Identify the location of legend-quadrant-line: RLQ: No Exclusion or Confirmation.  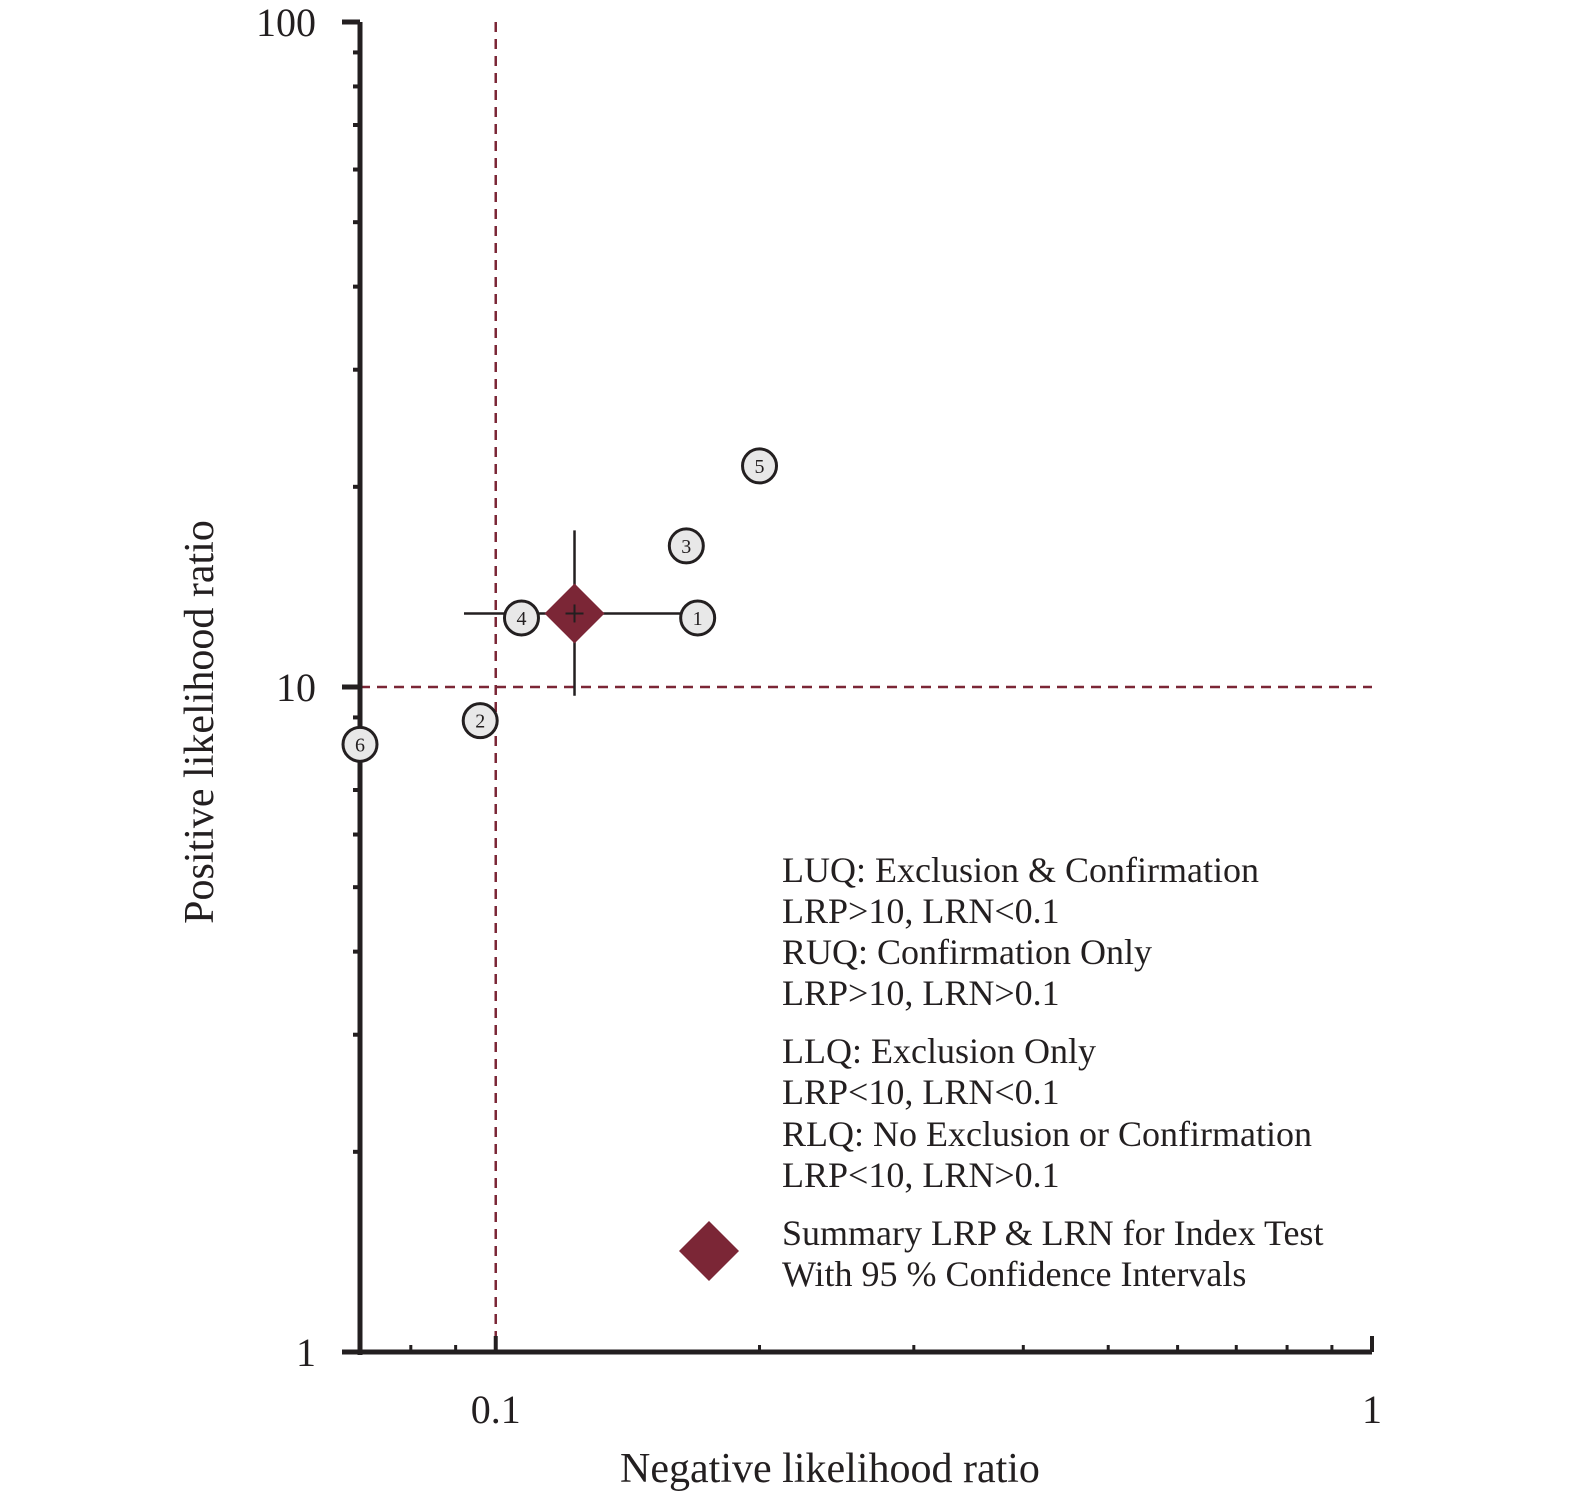
(1047, 1134).